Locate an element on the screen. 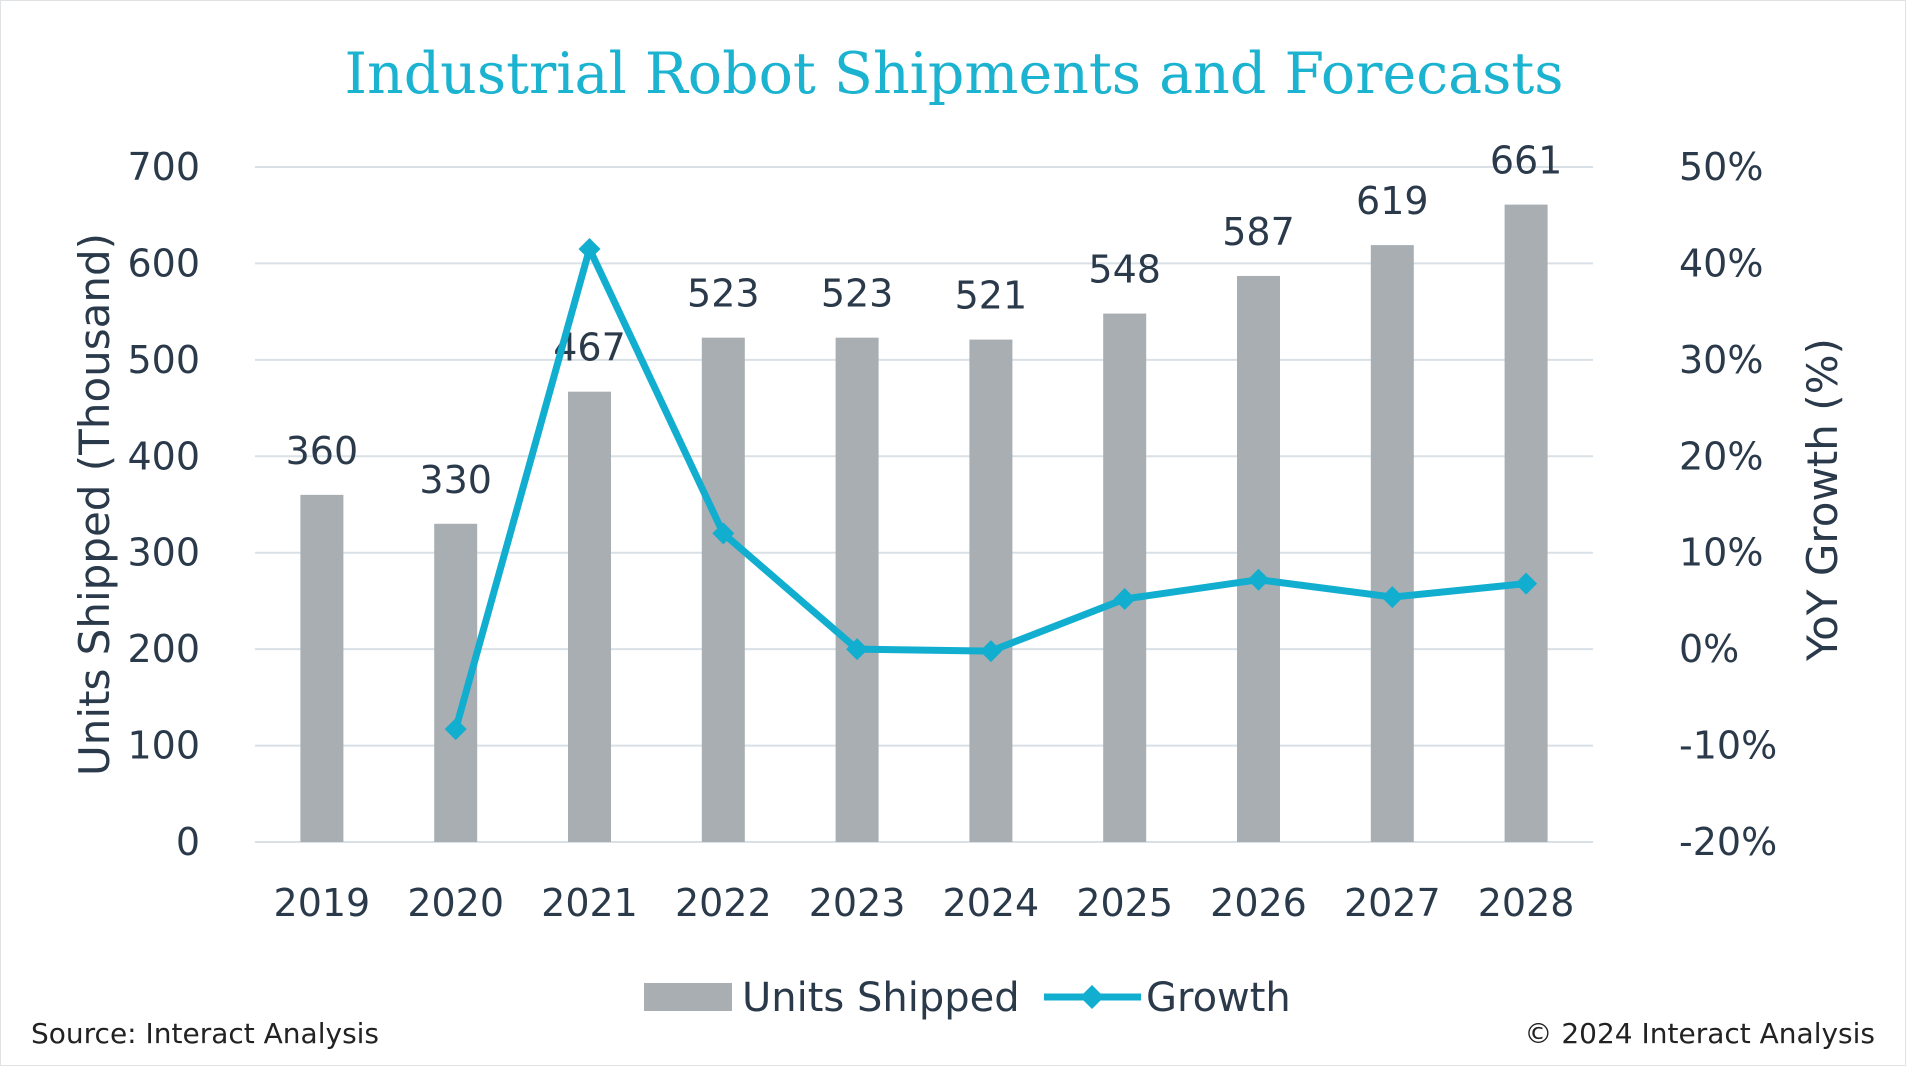 This screenshot has width=1906, height=1067. bar-data-label: 619 is located at coordinates (1392, 201).